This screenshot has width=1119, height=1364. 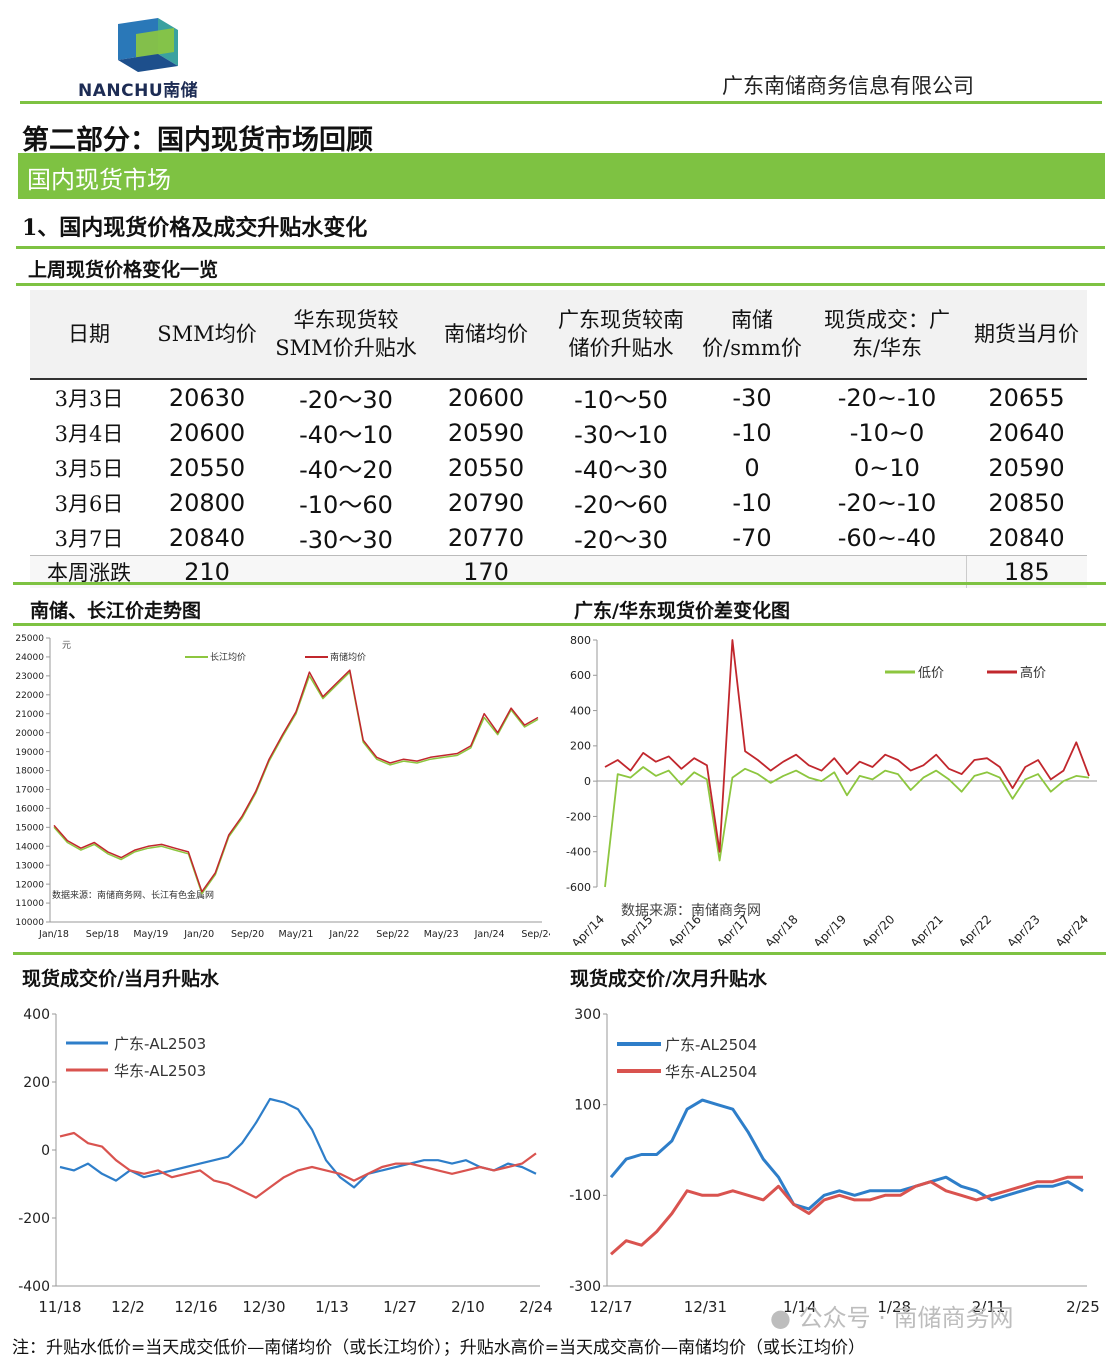 What do you see at coordinates (752, 334) in the screenshot?
I see `col-header: 南储价/smm价` at bounding box center [752, 334].